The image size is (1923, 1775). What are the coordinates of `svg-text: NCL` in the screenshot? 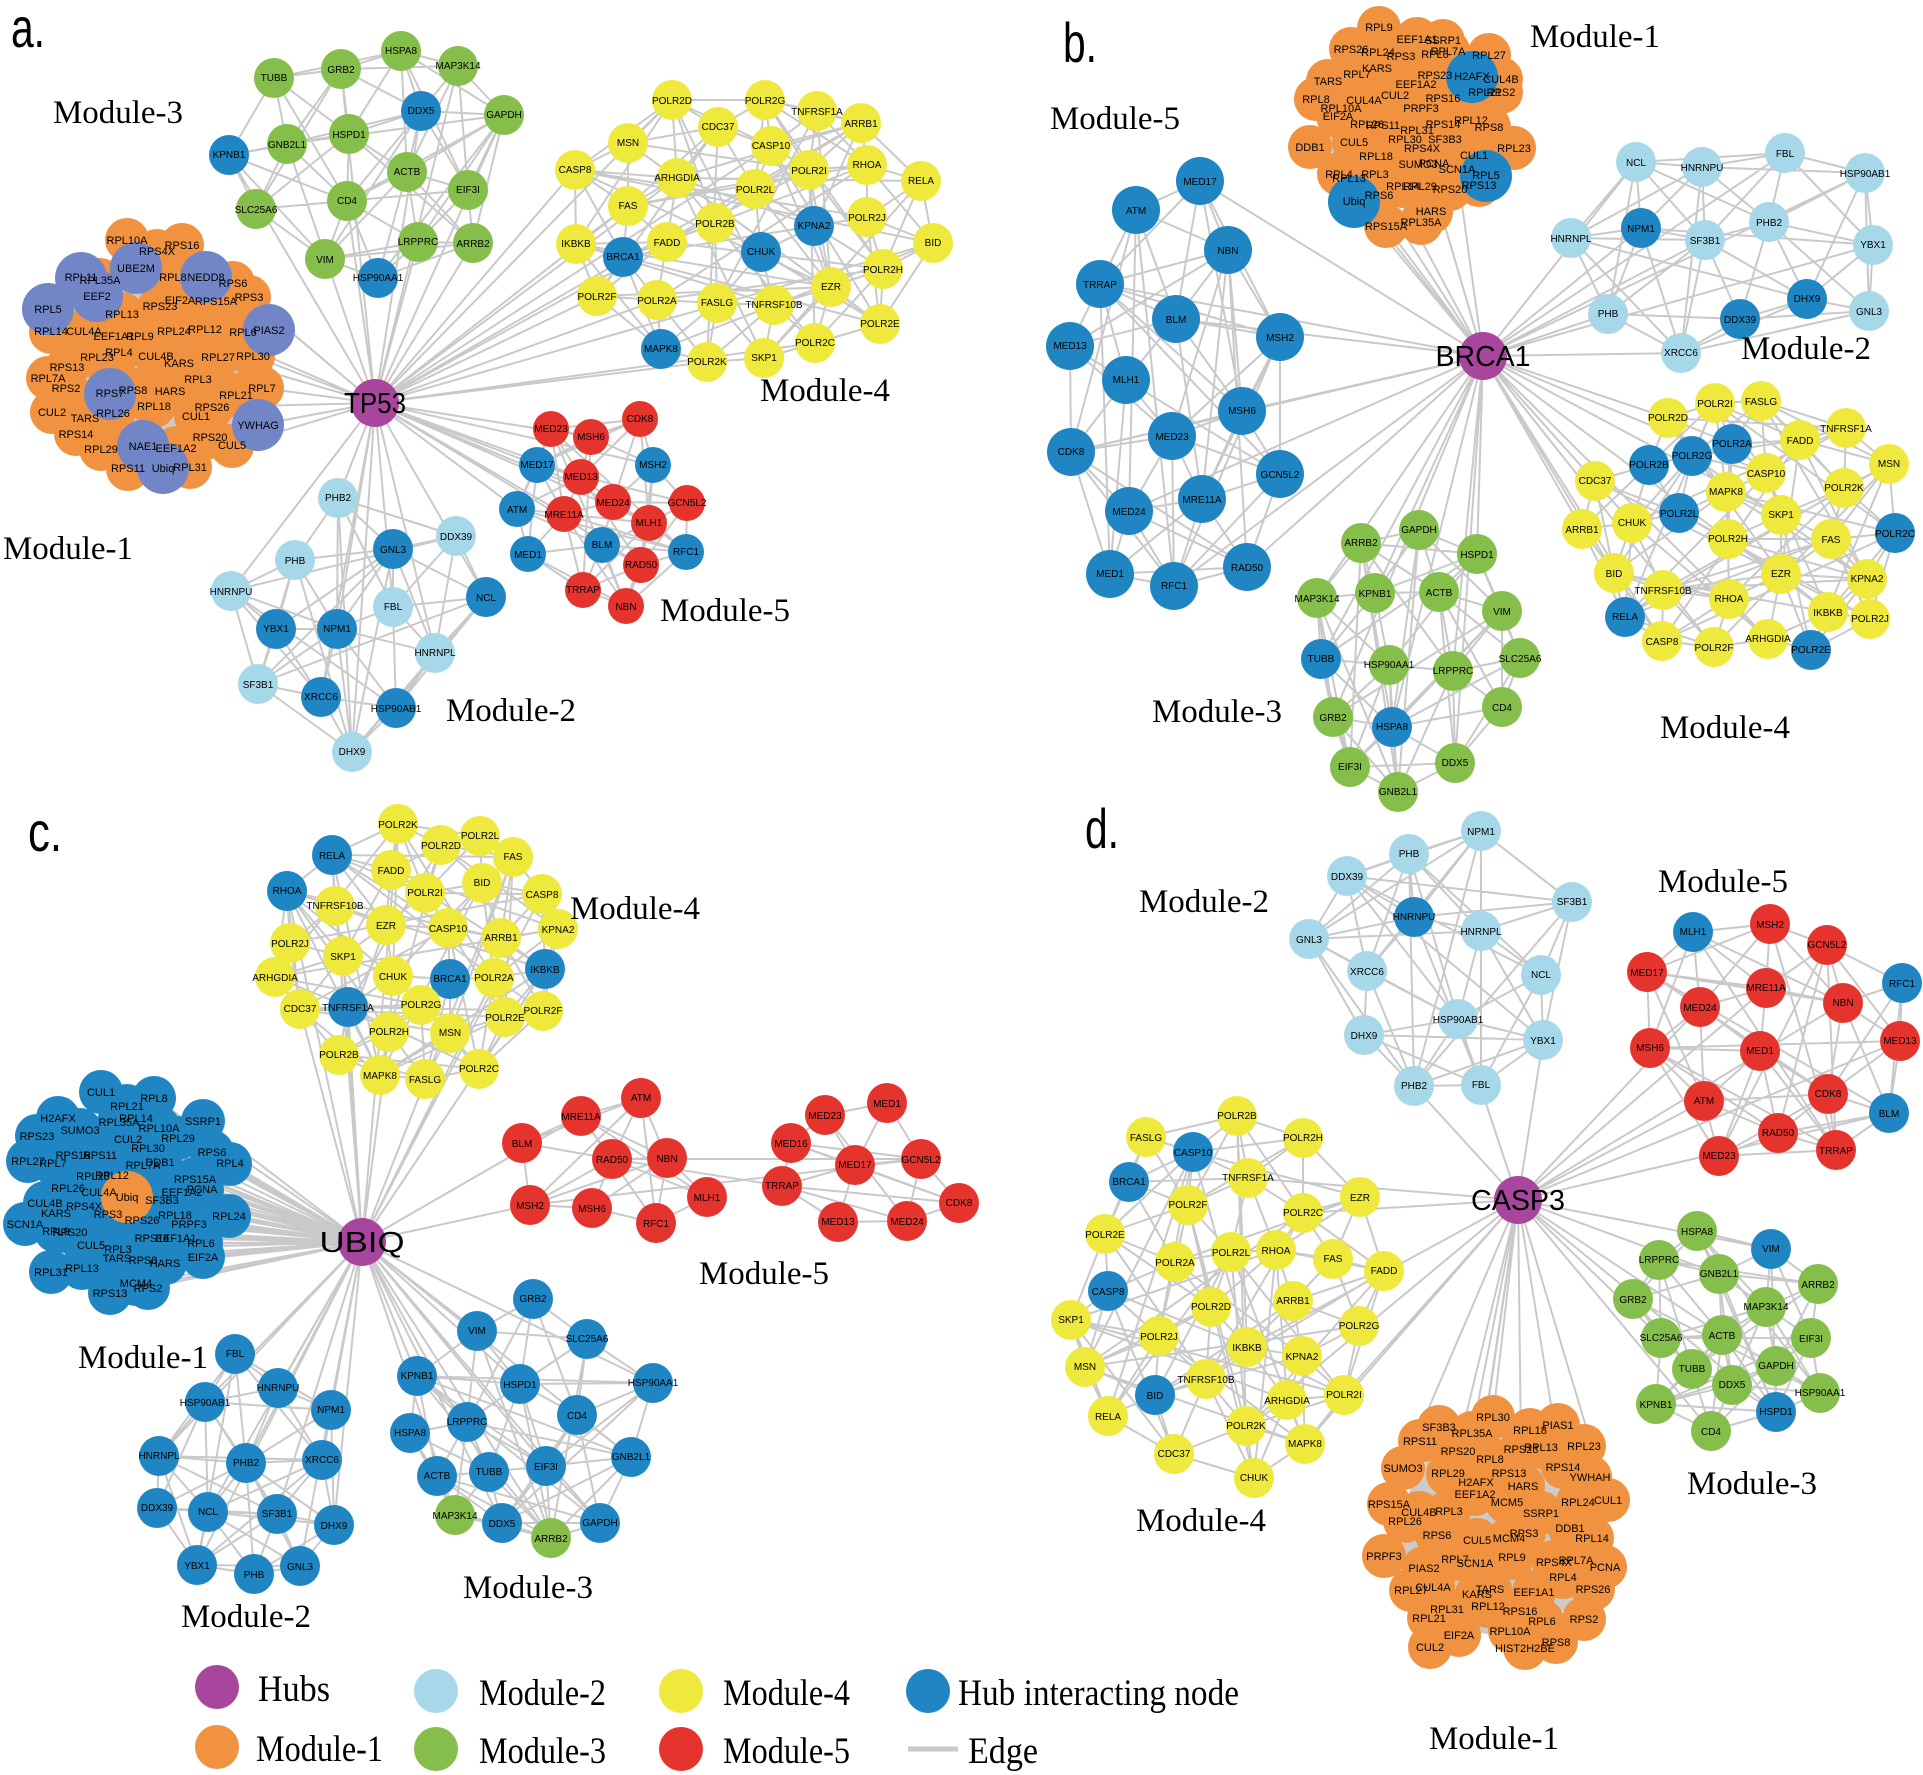 It's located at (1541, 975).